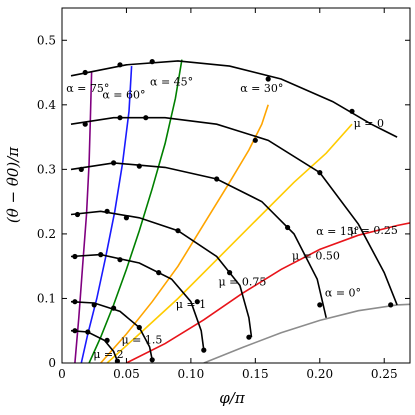 Image resolution: width=415 pixels, height=415 pixels. I want to click on y-tick-label: 0.5, so click(46, 40).